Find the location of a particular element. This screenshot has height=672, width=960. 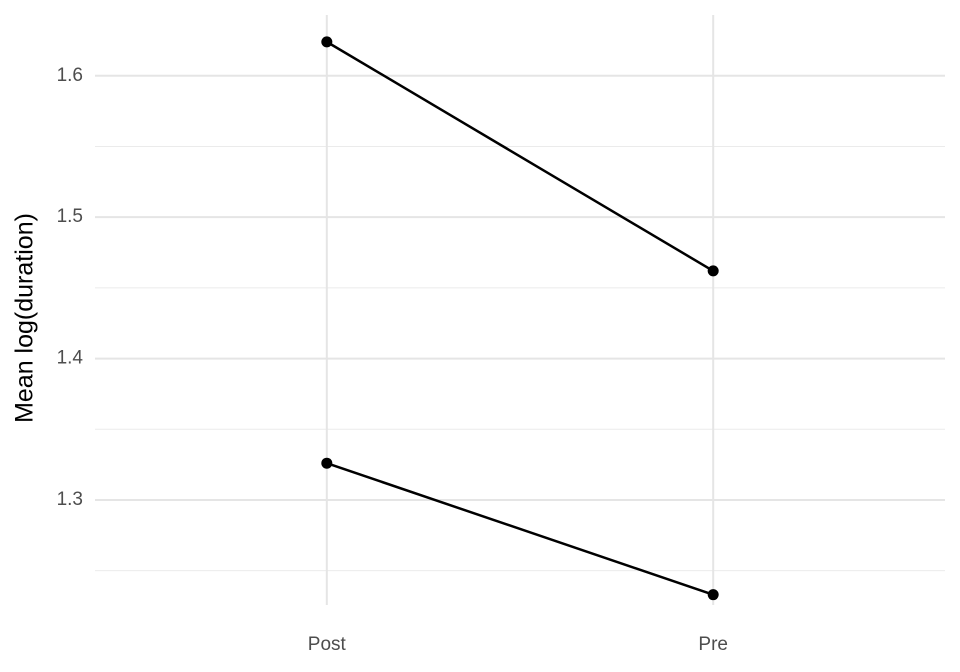

y-tick-label: 1.6 is located at coordinates (70, 75).